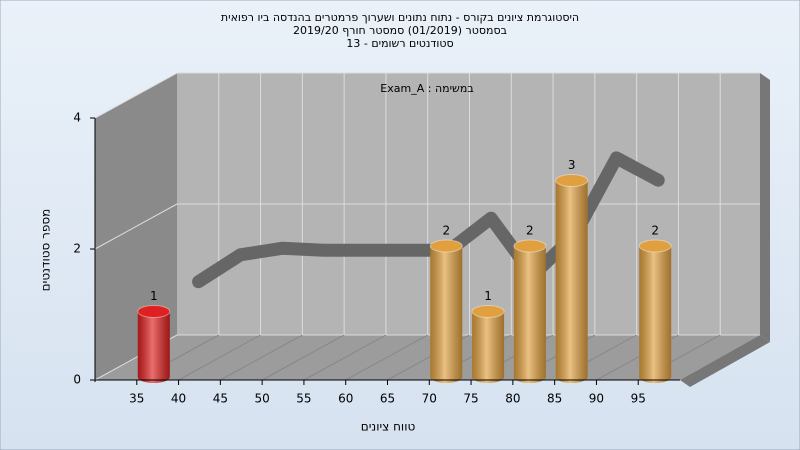  What do you see at coordinates (470, 399) in the screenshot?
I see `x-tick-label: 75` at bounding box center [470, 399].